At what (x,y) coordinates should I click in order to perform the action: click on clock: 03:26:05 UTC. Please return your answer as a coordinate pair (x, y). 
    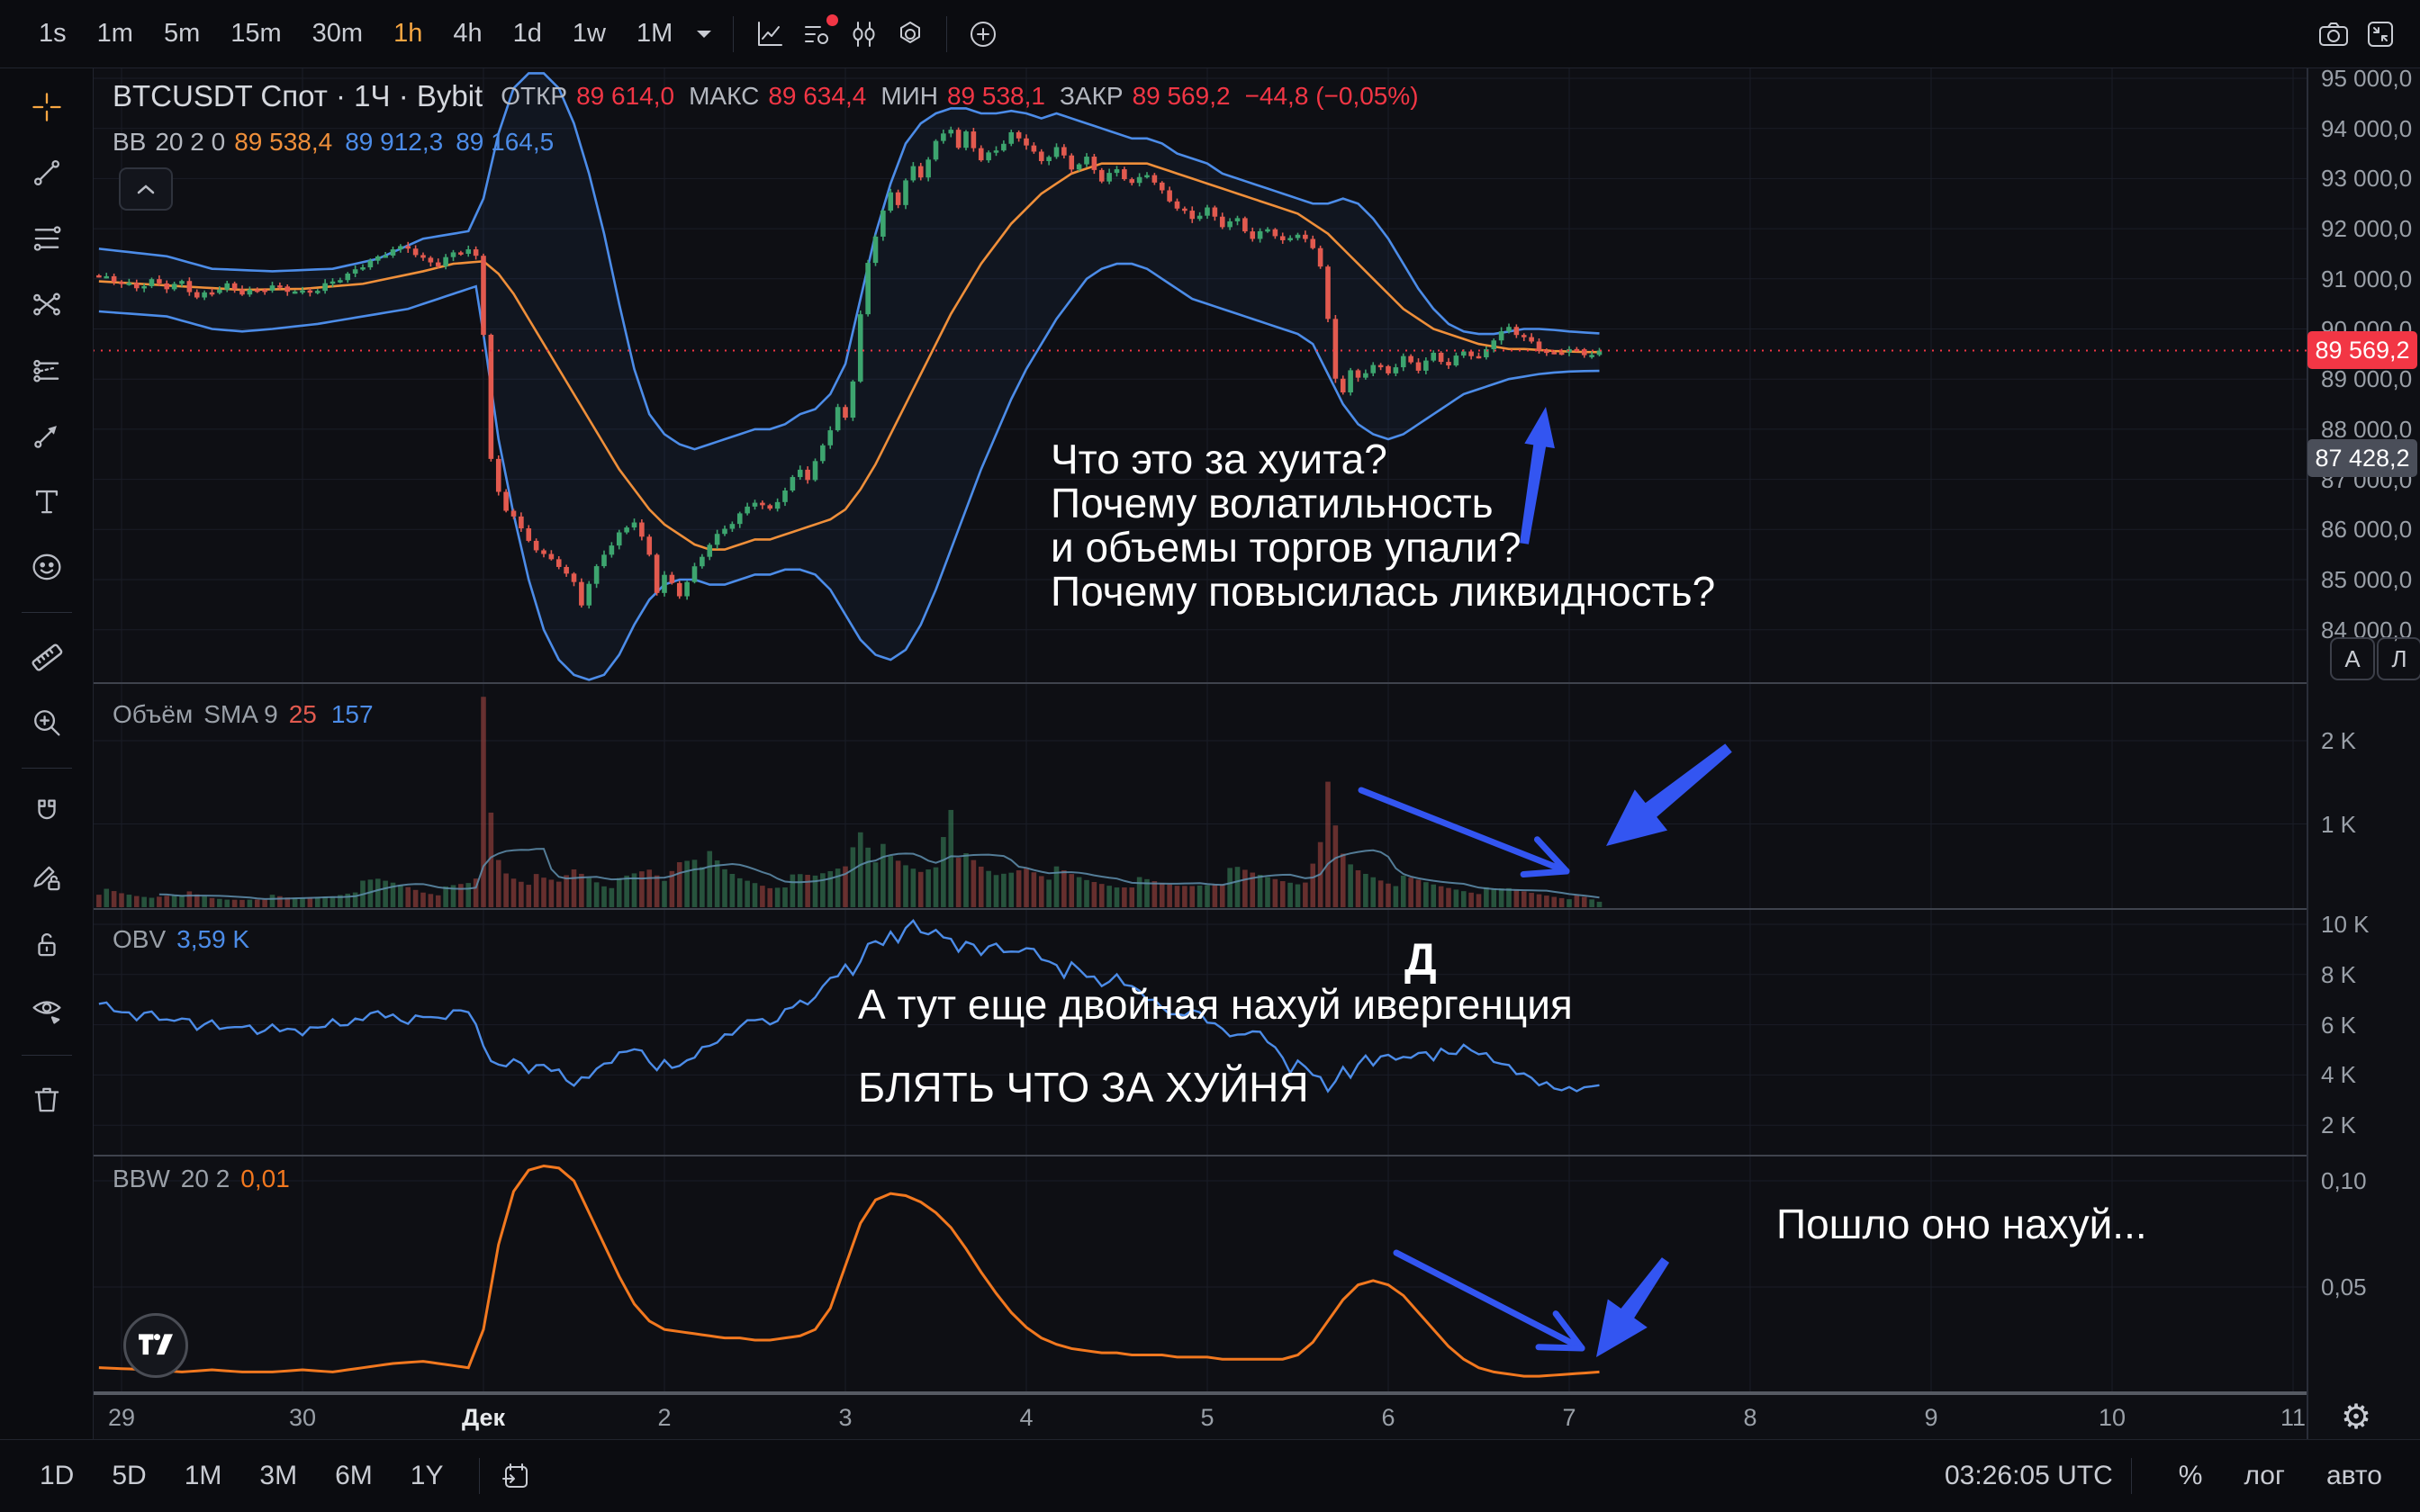
    Looking at the image, I should click on (2029, 1476).